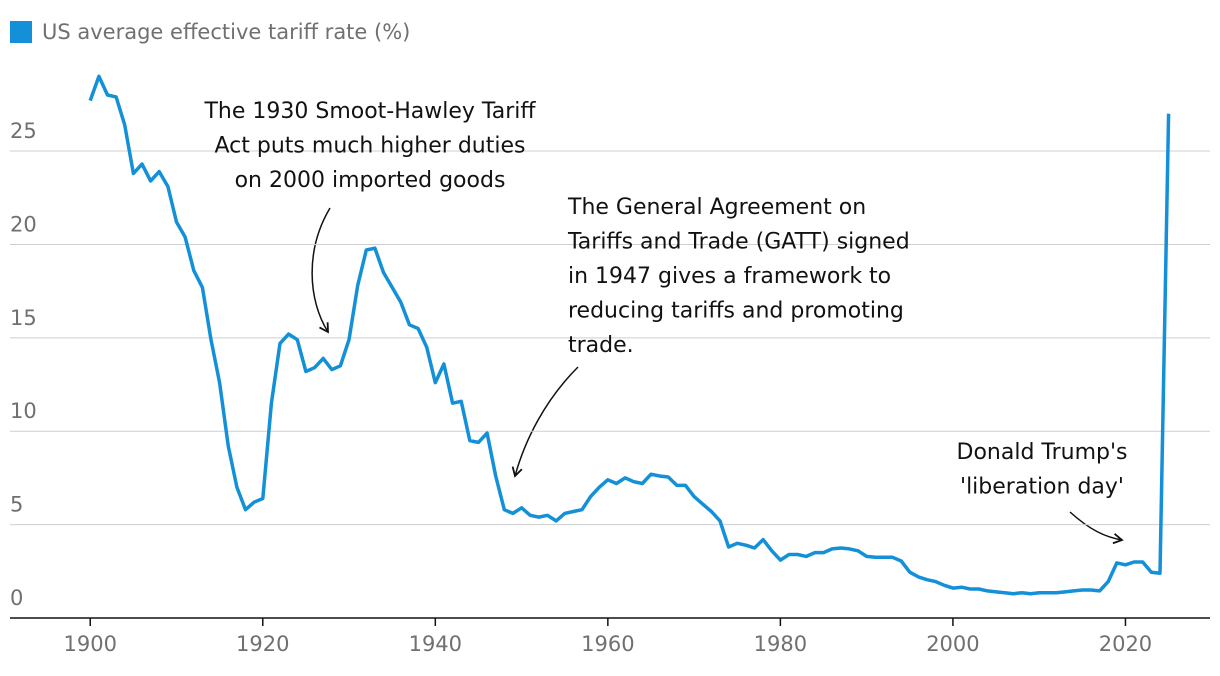  Describe the element at coordinates (16, 598) in the screenshot. I see `y-tick-label: 0` at that location.